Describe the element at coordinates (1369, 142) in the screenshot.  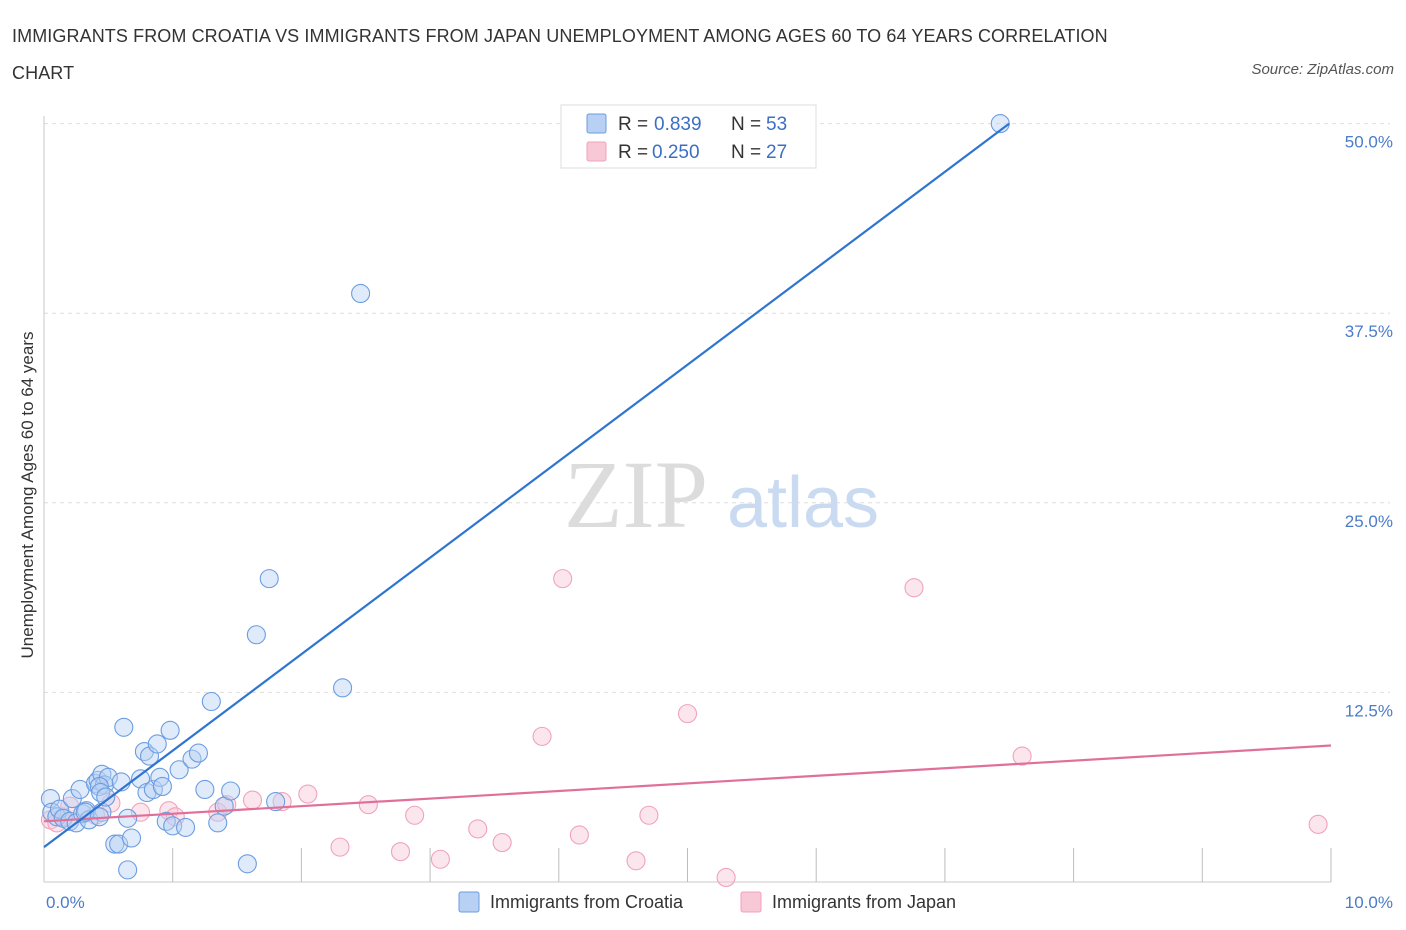
I see `y-tick-label-3: 50.0%` at that location.